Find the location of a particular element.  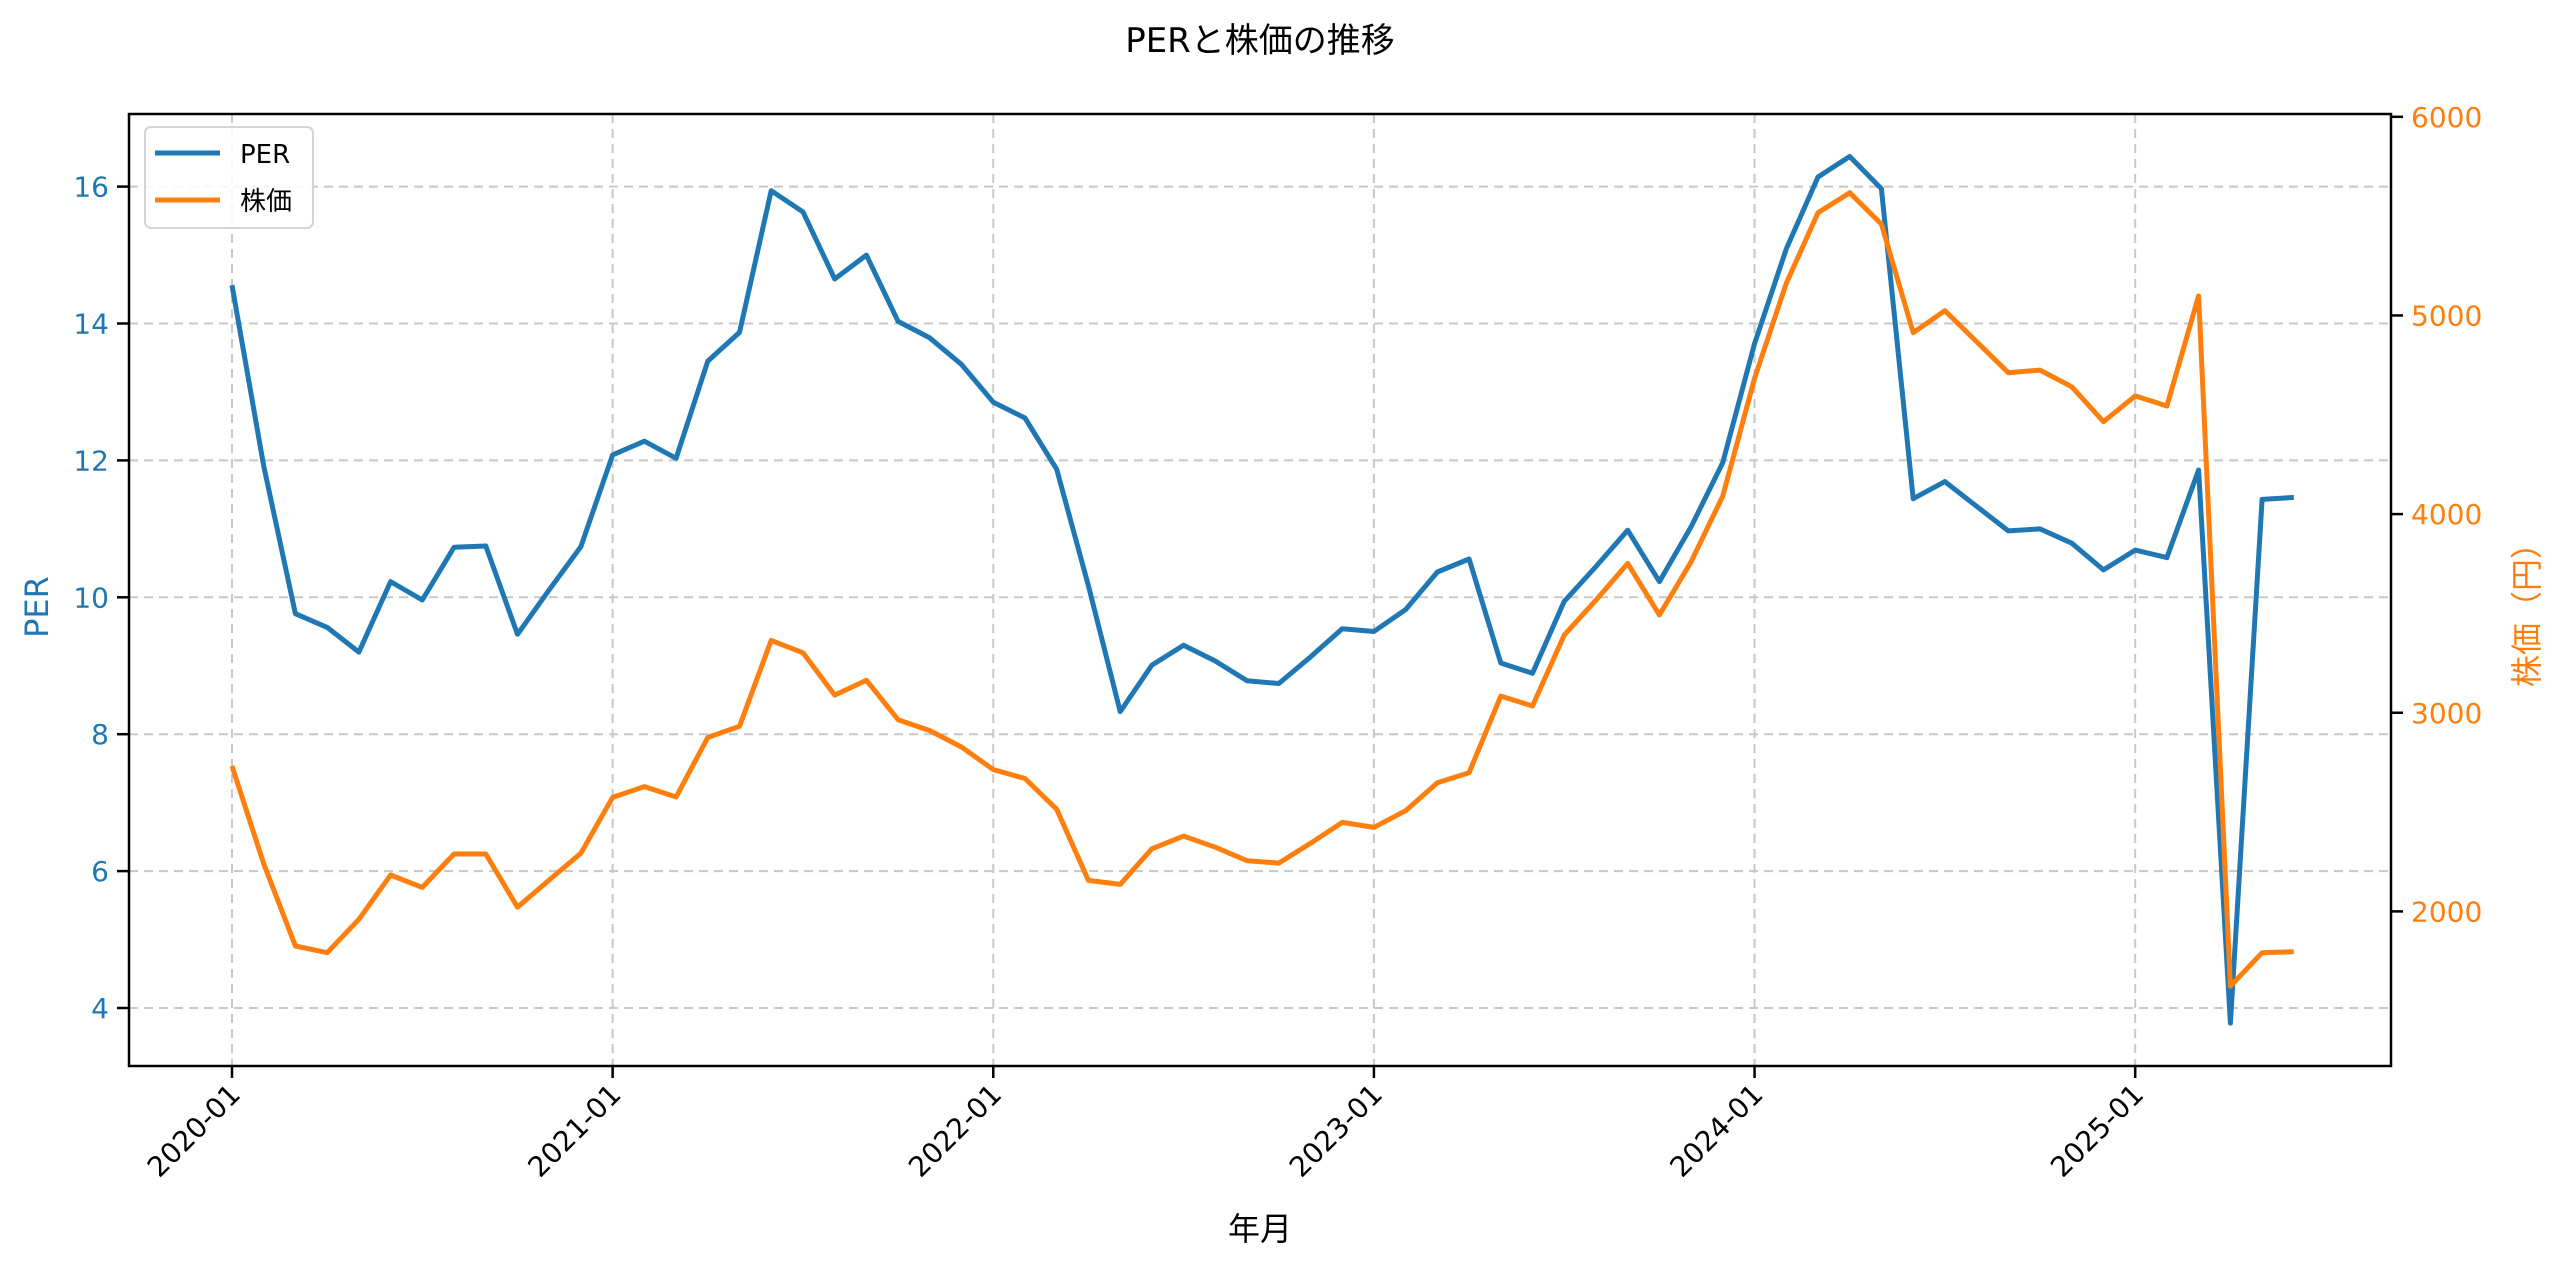

legend-label-price: 株価 is located at coordinates (266, 202).